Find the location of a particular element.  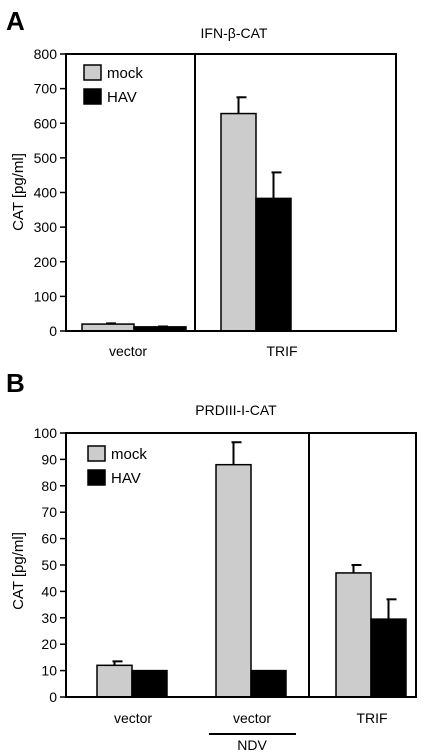

chart-title-a: IFN-β-CAT is located at coordinates (234, 33).